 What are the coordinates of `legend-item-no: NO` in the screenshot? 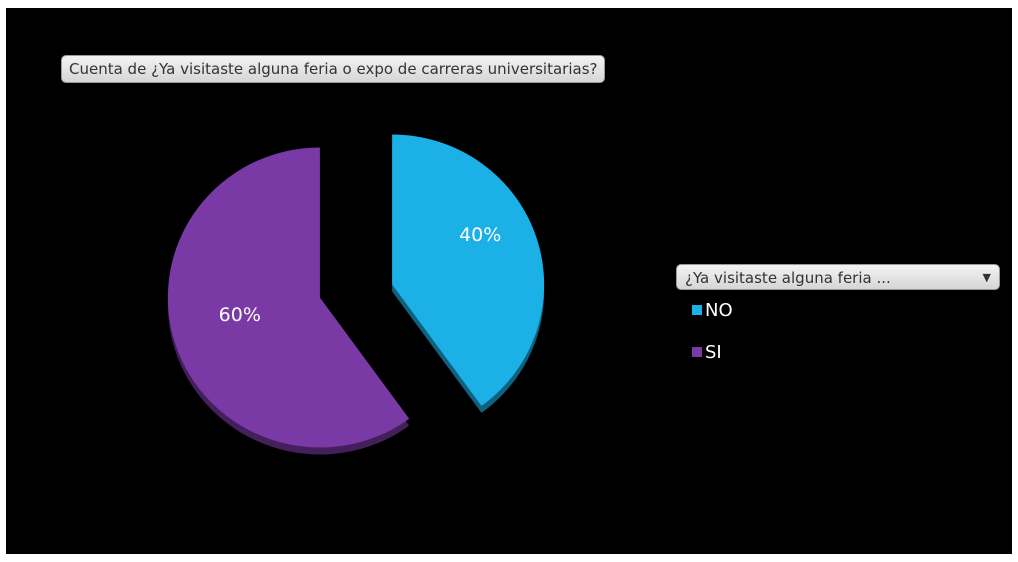 It's located at (712, 311).